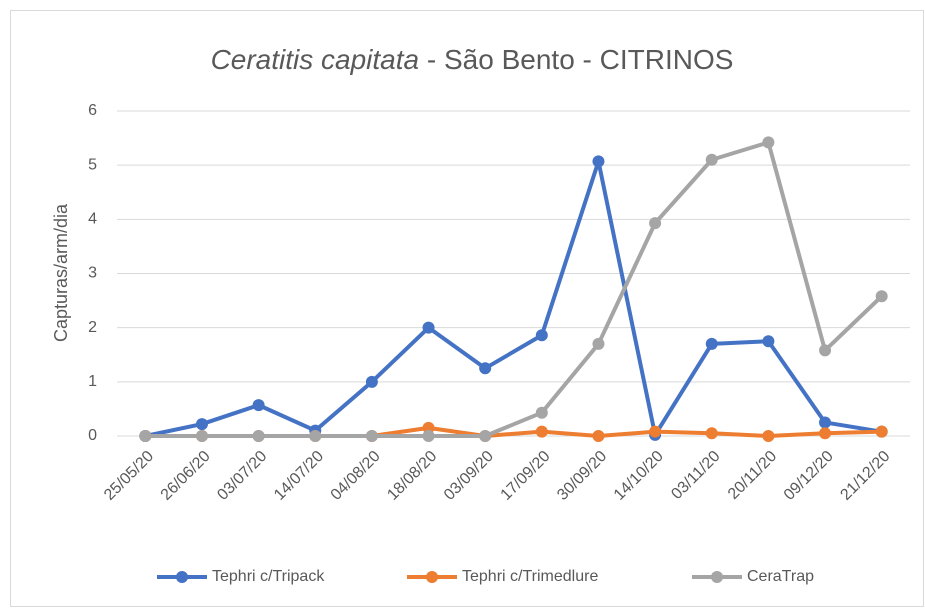 This screenshot has width=925, height=614. Describe the element at coordinates (92, 381) in the screenshot. I see `y-tick-label: 1` at that location.